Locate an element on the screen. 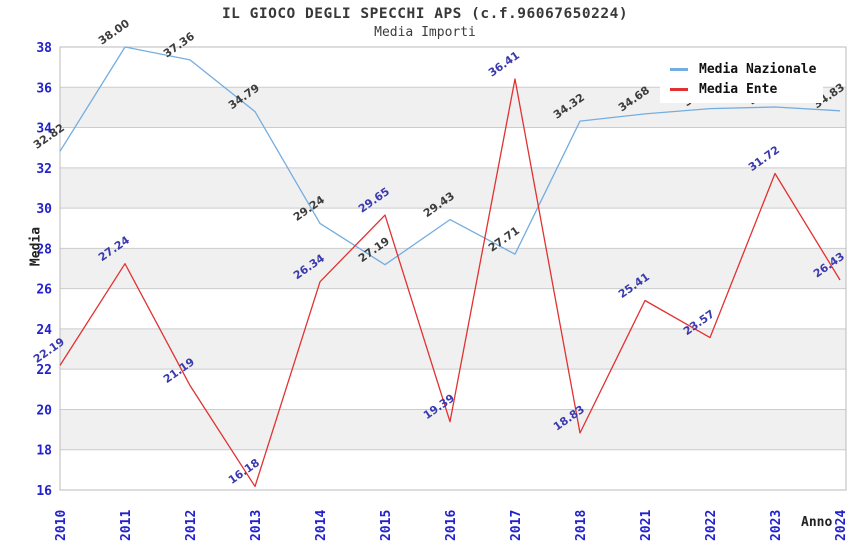  legend: Media Nazionale Media Ente is located at coordinates (741, 78).